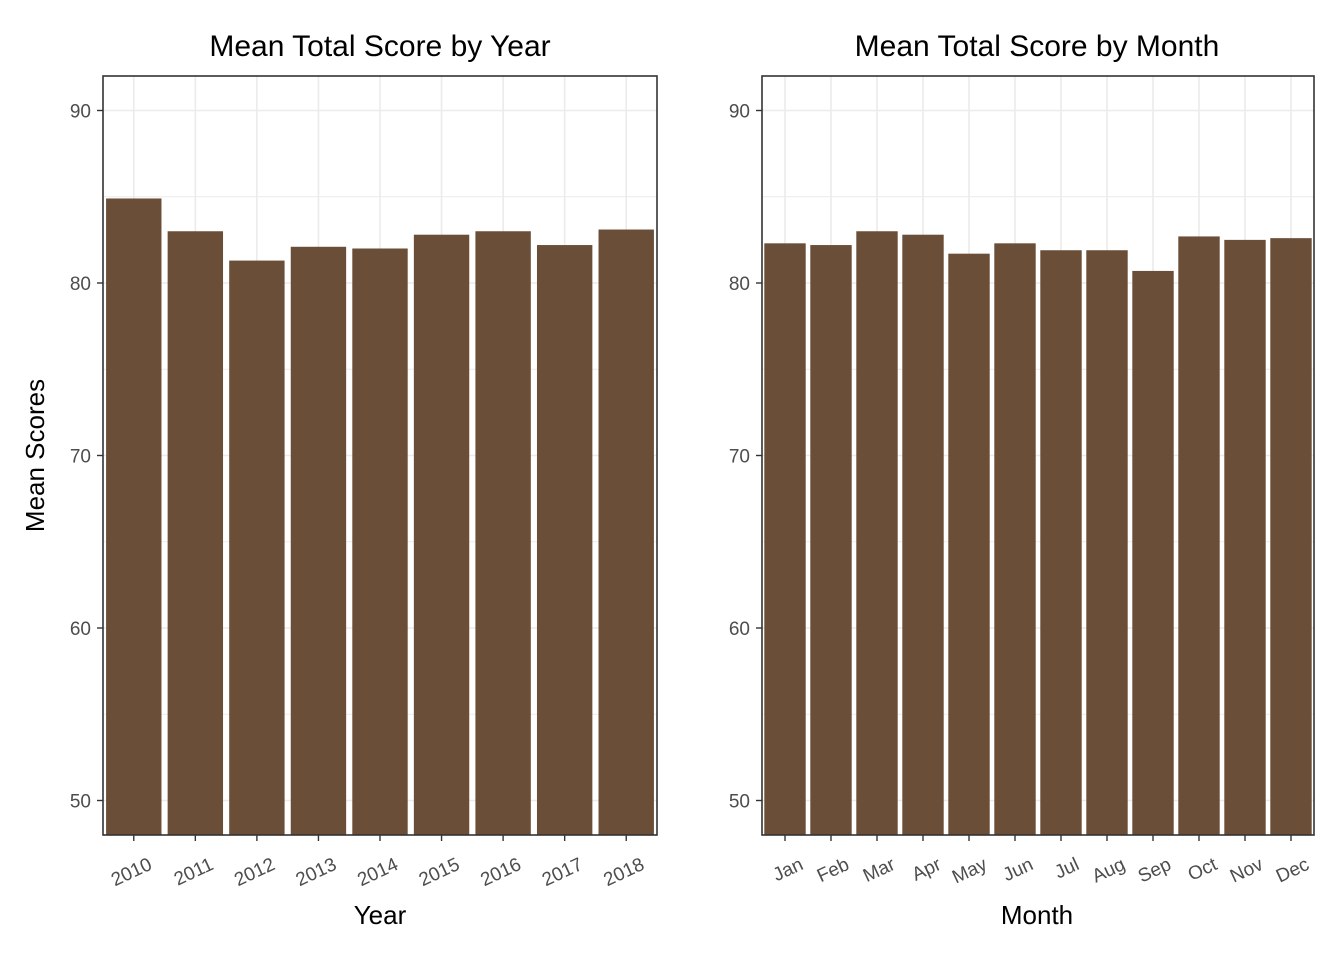 The image size is (1344, 965). I want to click on bar-2015, so click(441, 534).